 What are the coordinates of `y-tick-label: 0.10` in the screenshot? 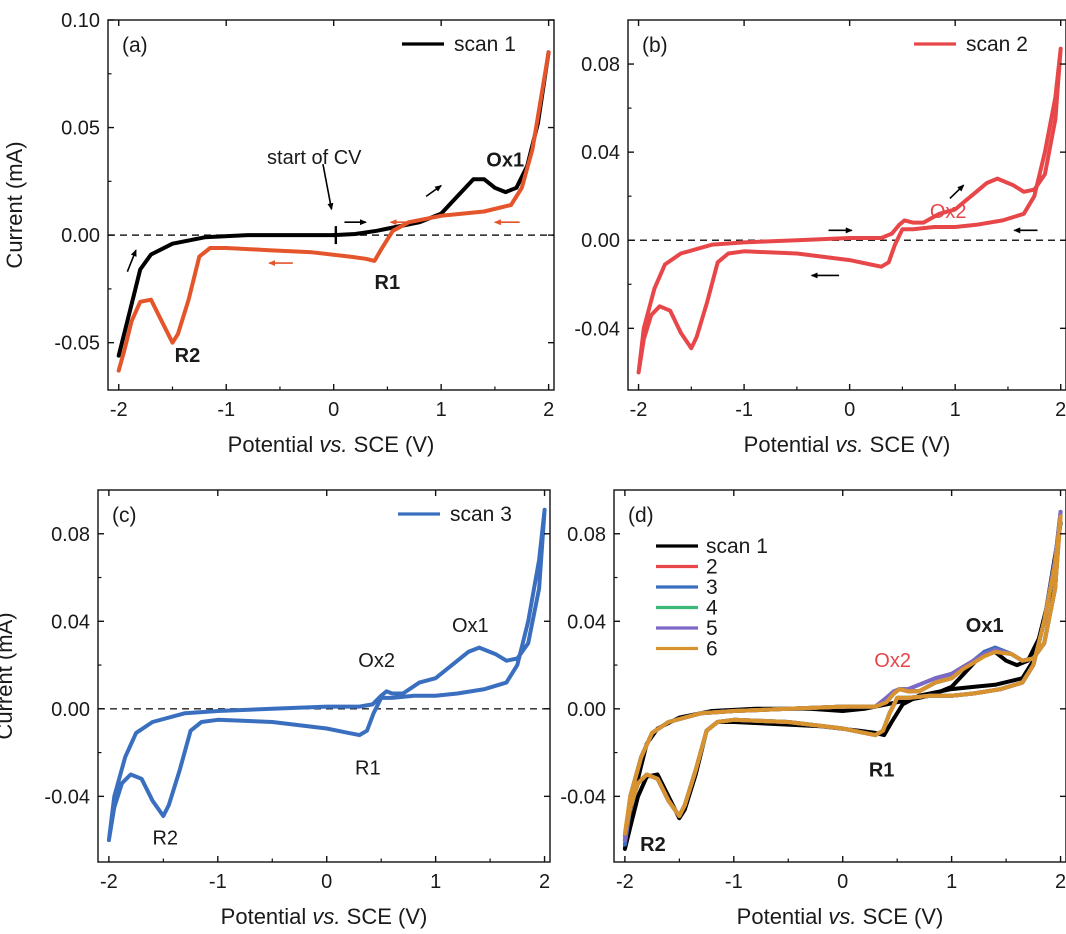 It's located at (80, 21).